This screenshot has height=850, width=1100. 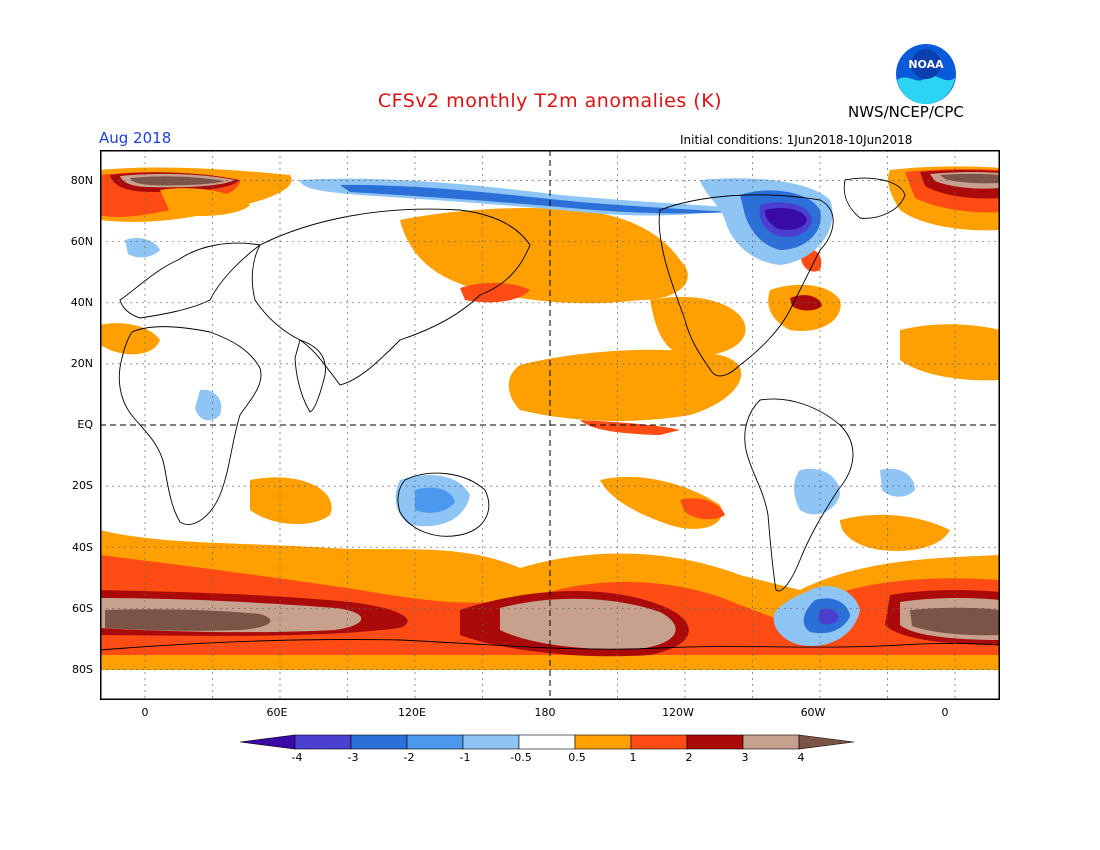 What do you see at coordinates (81, 180) in the screenshot?
I see `lat-label-80n: 80N` at bounding box center [81, 180].